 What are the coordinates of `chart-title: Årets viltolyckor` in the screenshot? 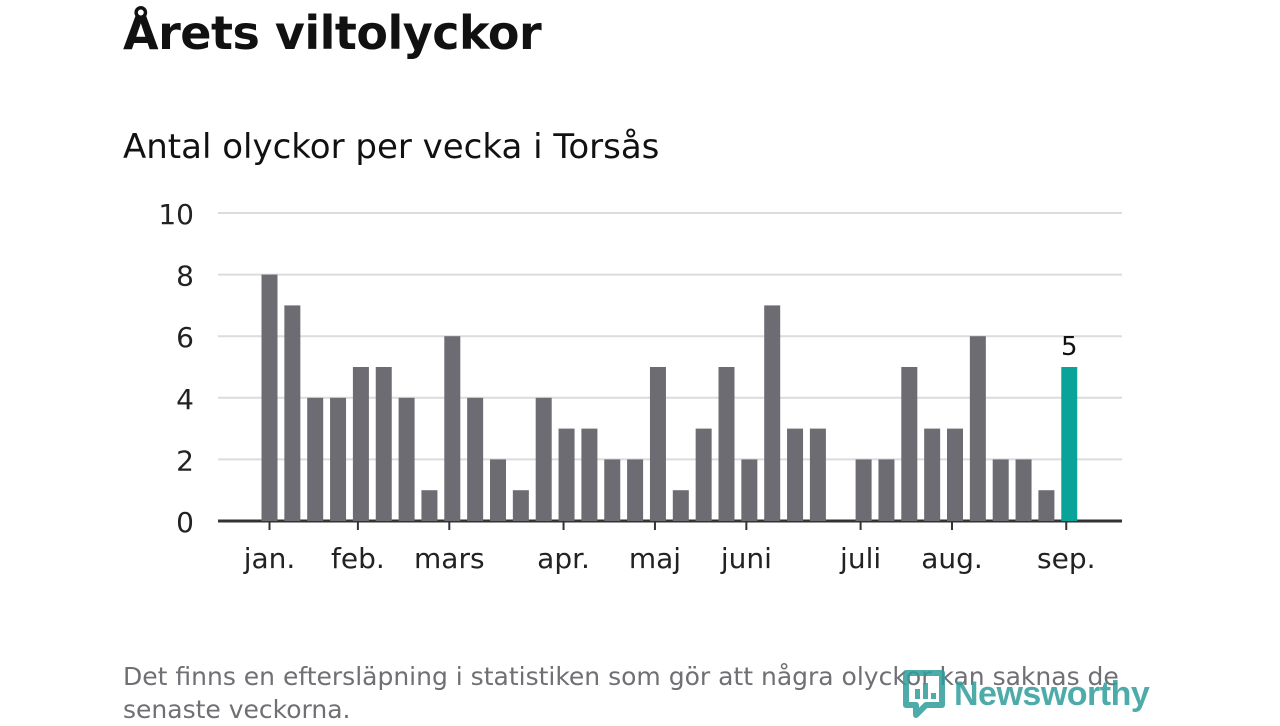 It's located at (332, 33).